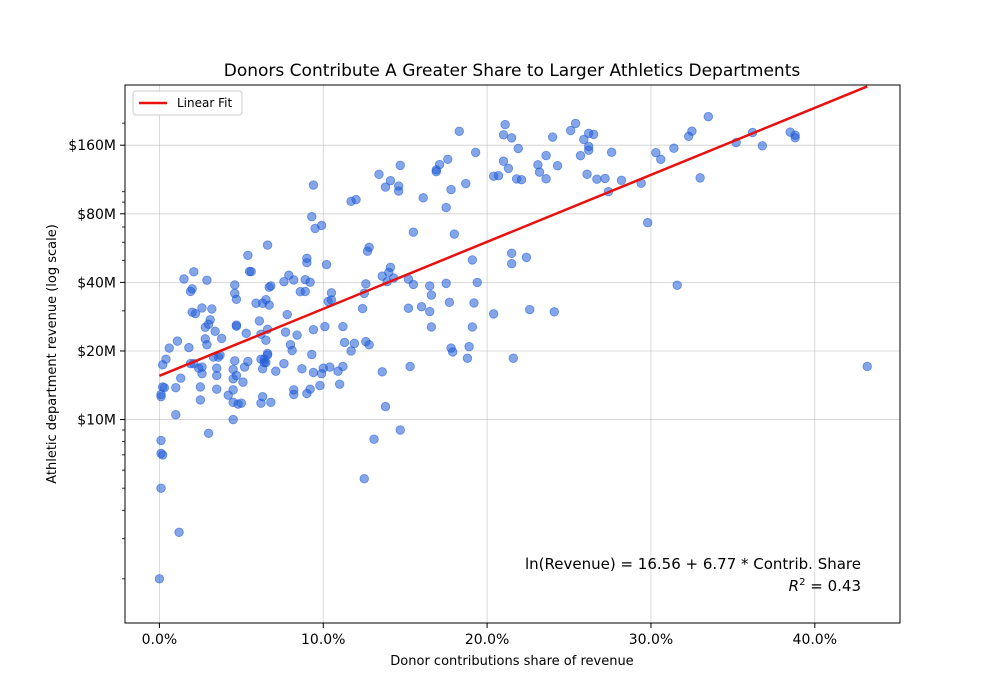 The height and width of the screenshot is (700, 1000). What do you see at coordinates (96, 352) in the screenshot?
I see `y-tick-label: $20M` at bounding box center [96, 352].